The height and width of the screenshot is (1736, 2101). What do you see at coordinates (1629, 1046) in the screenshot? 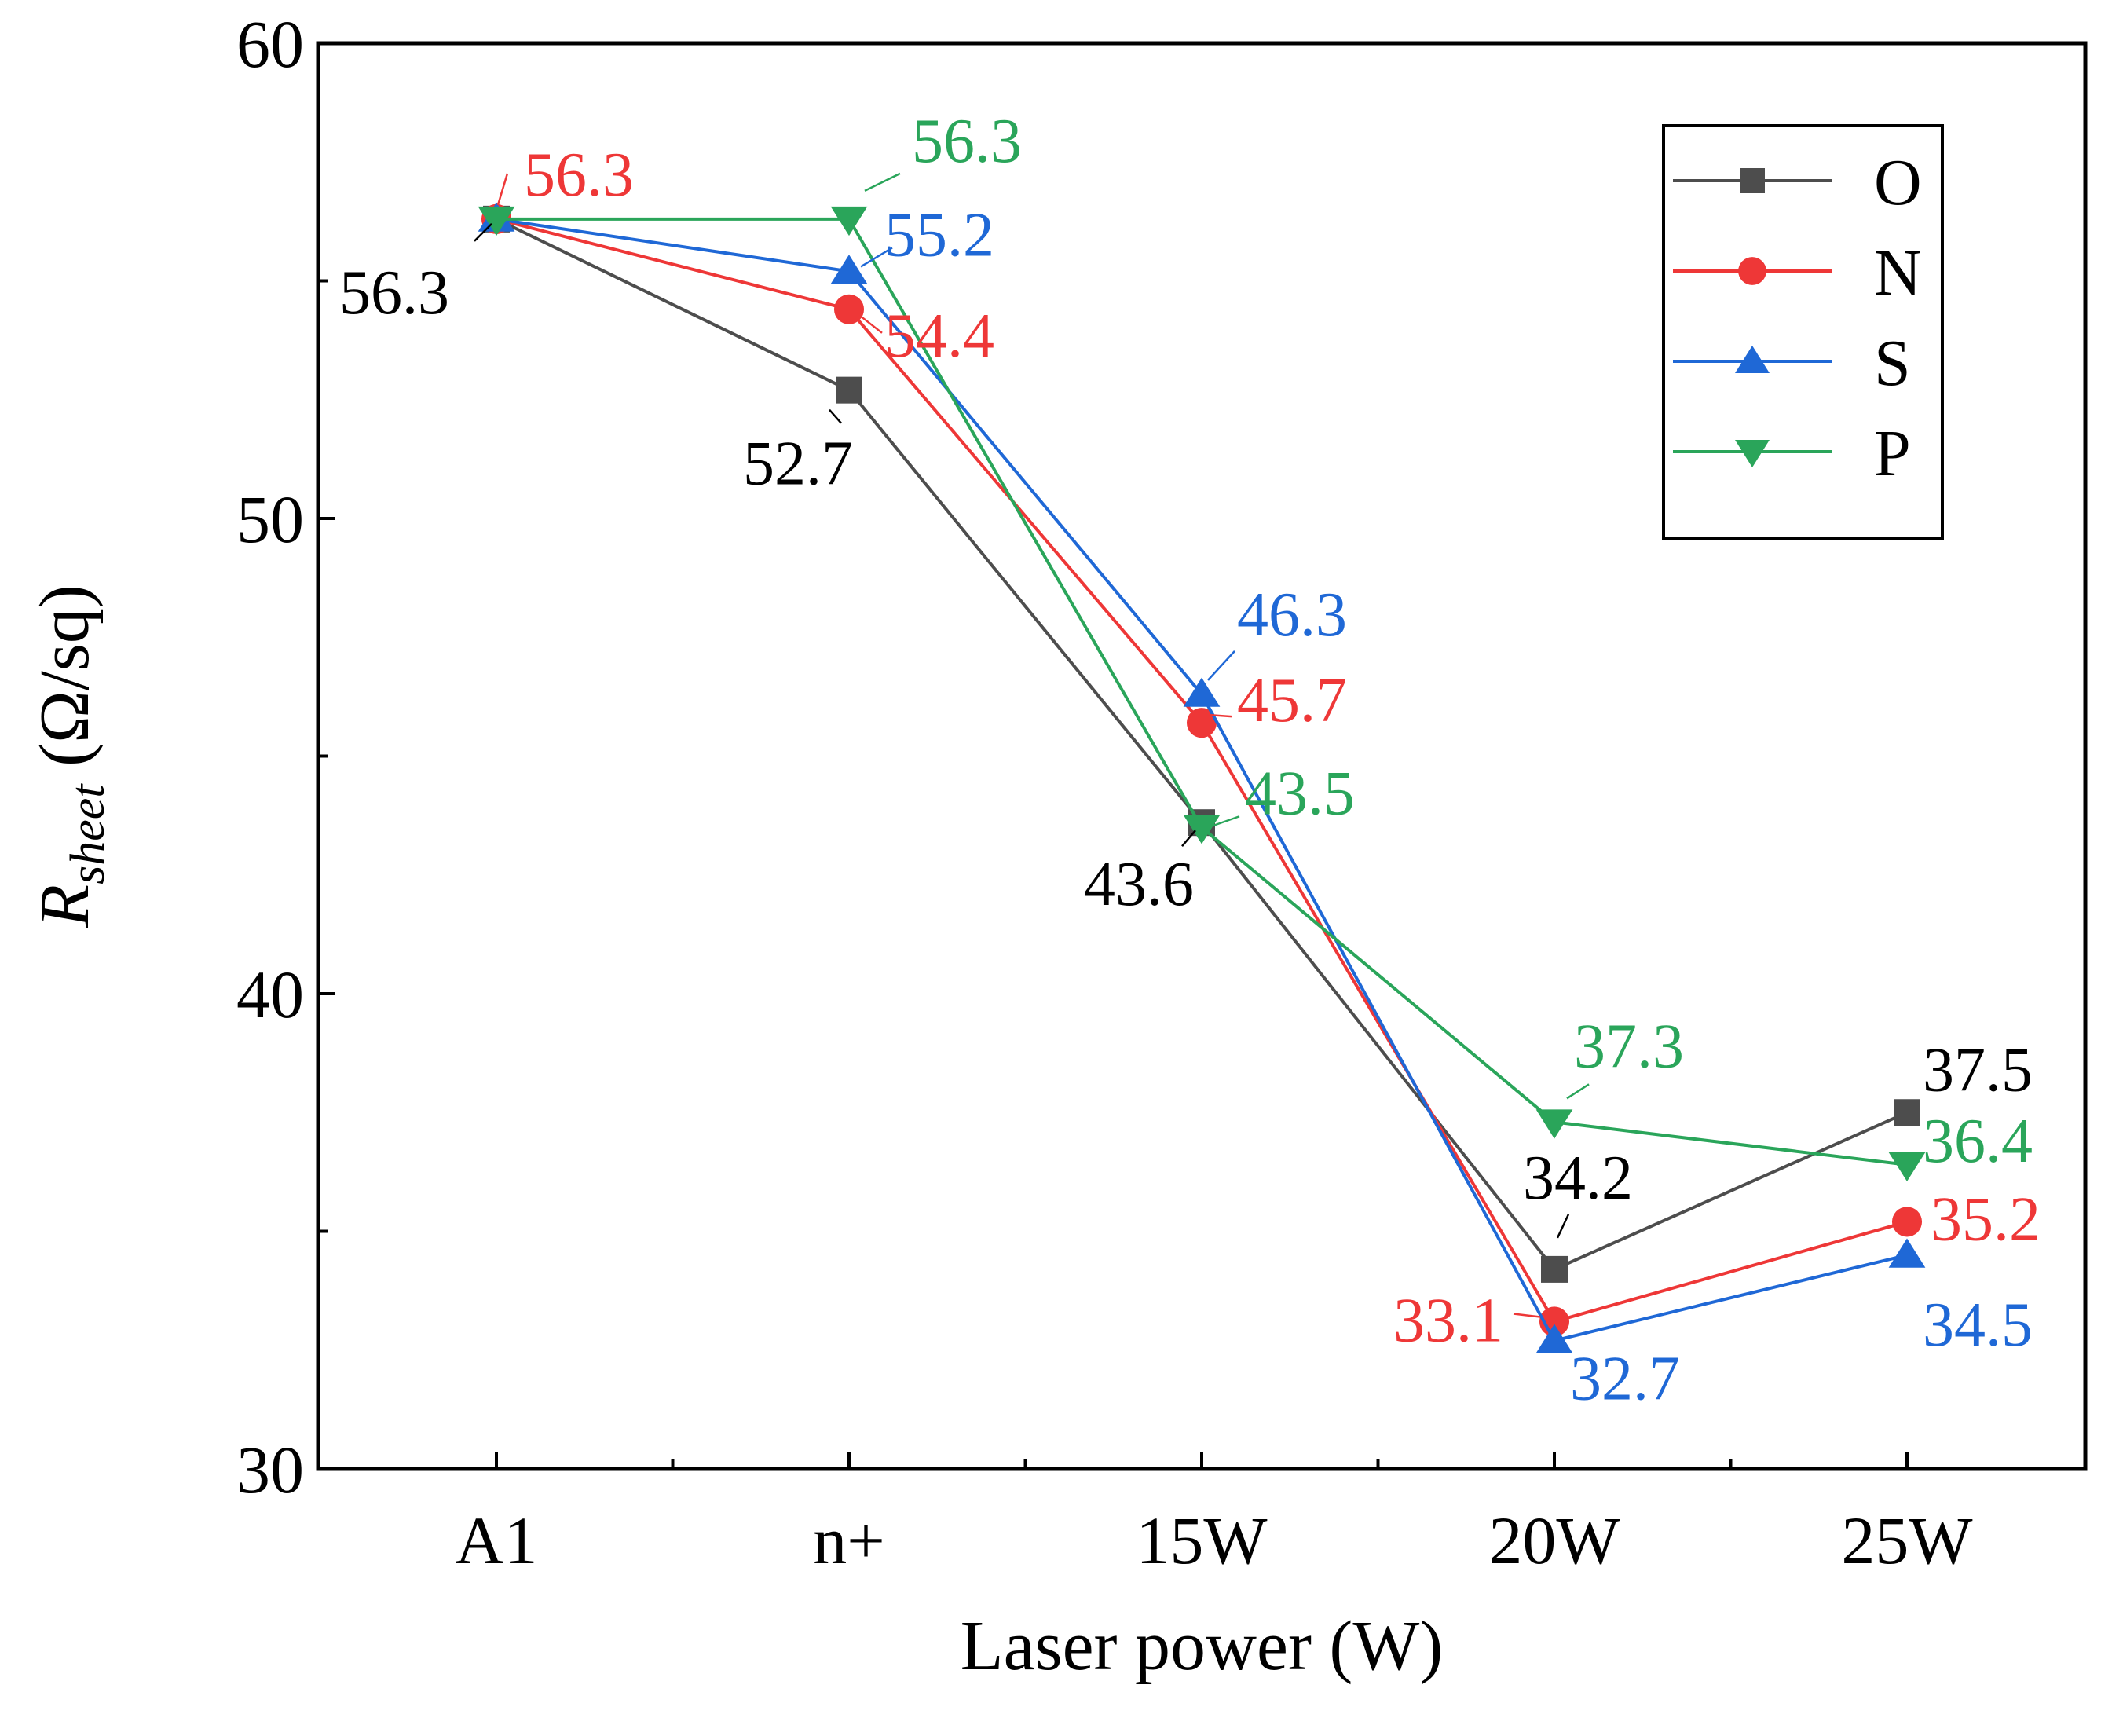
I see `data-label-P: 37.3` at bounding box center [1629, 1046].